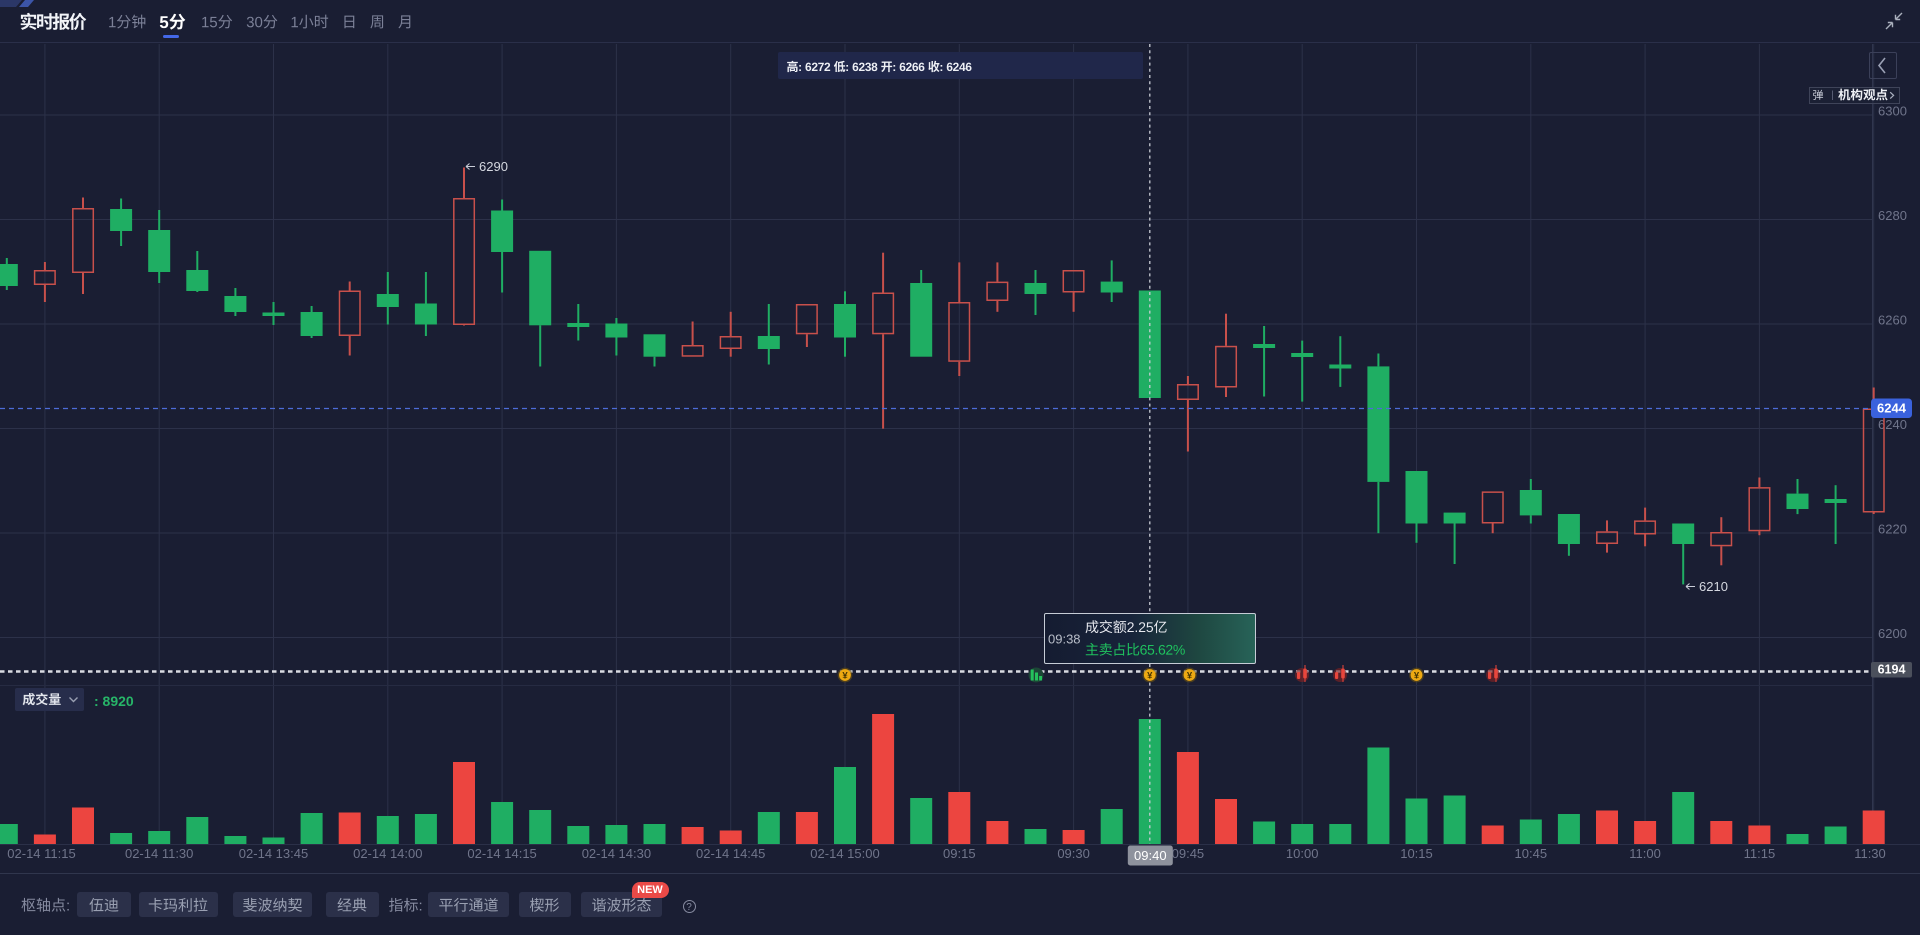 Image resolution: width=1920 pixels, height=935 pixels. I want to click on svg-text: 6244, so click(1892, 408).